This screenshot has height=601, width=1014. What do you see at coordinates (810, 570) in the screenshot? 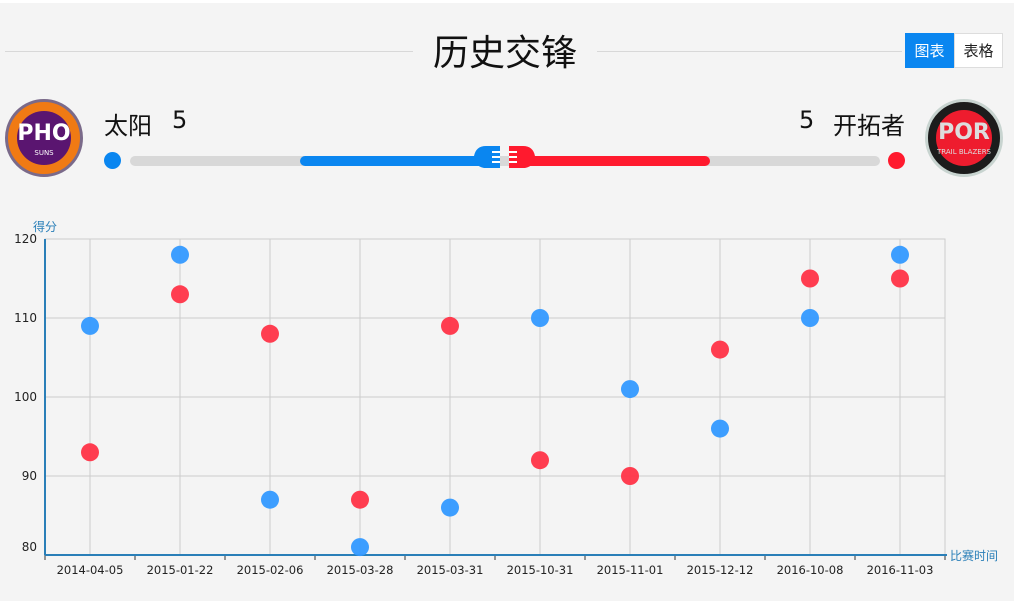
I see `x-tick-label: 2016-10-08` at bounding box center [810, 570].